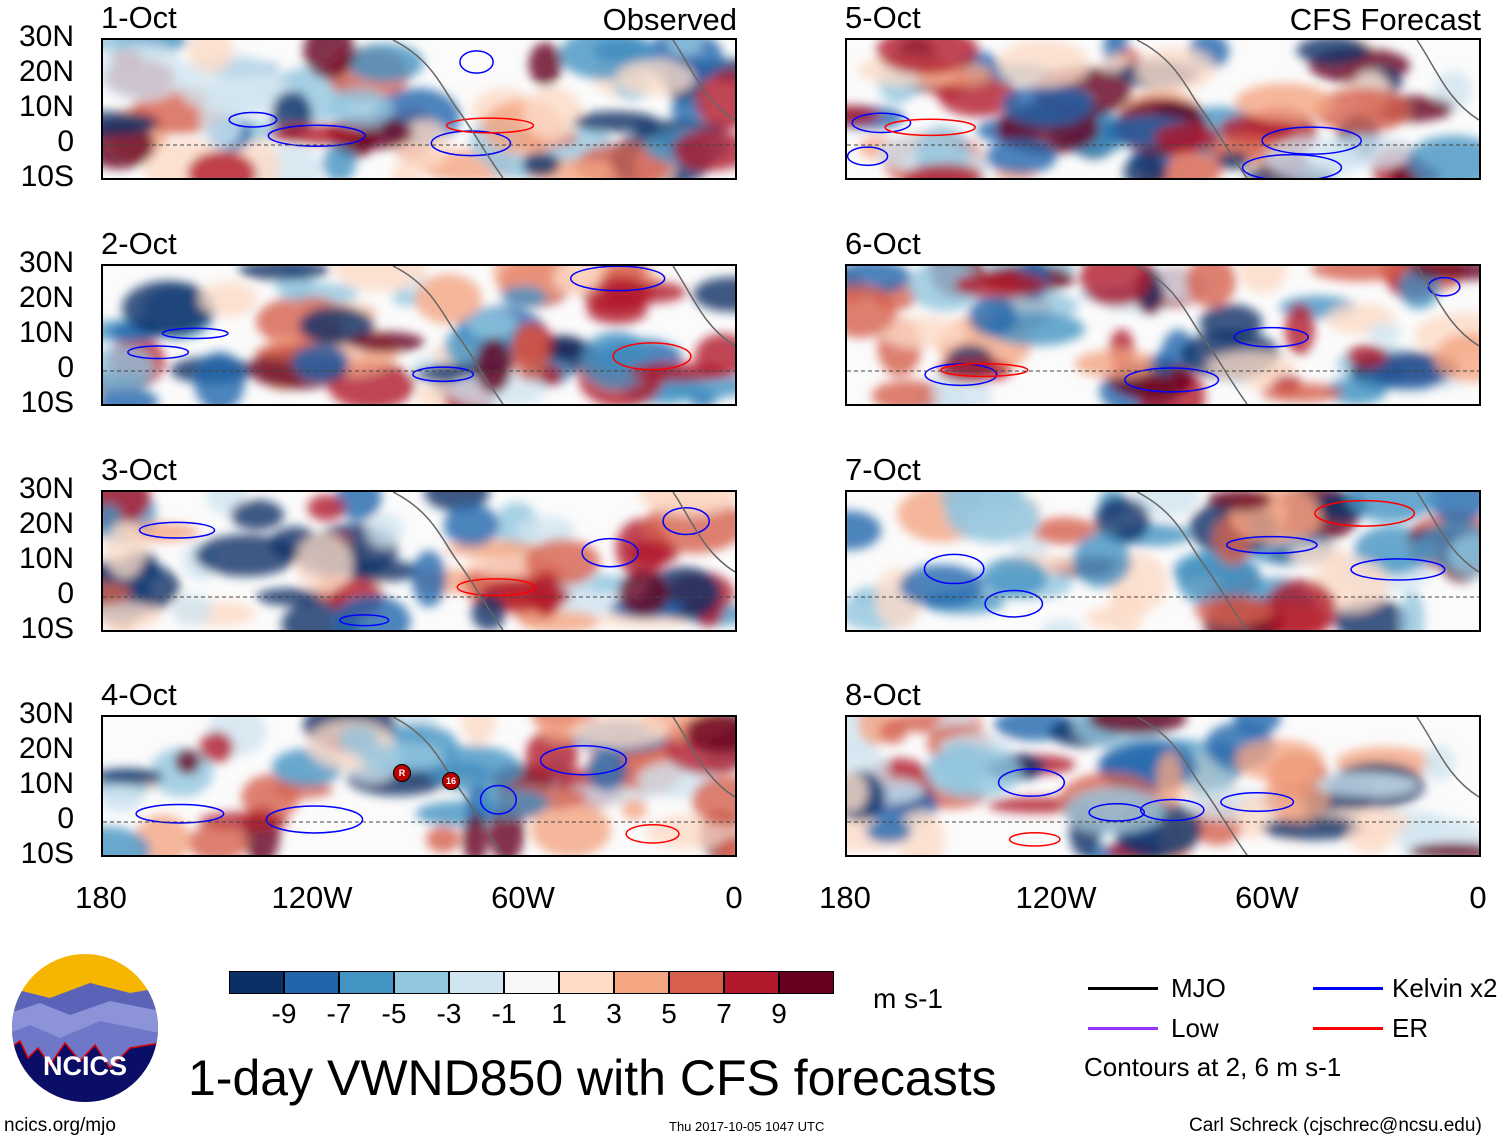  Describe the element at coordinates (1385, 19) in the screenshot. I see `column-label: CFS Forecast` at that location.